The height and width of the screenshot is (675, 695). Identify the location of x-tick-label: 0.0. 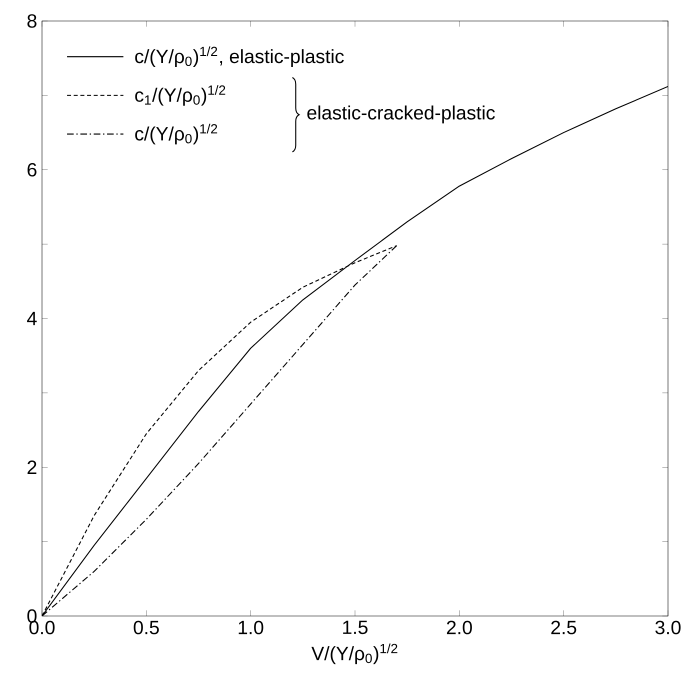
(42, 627).